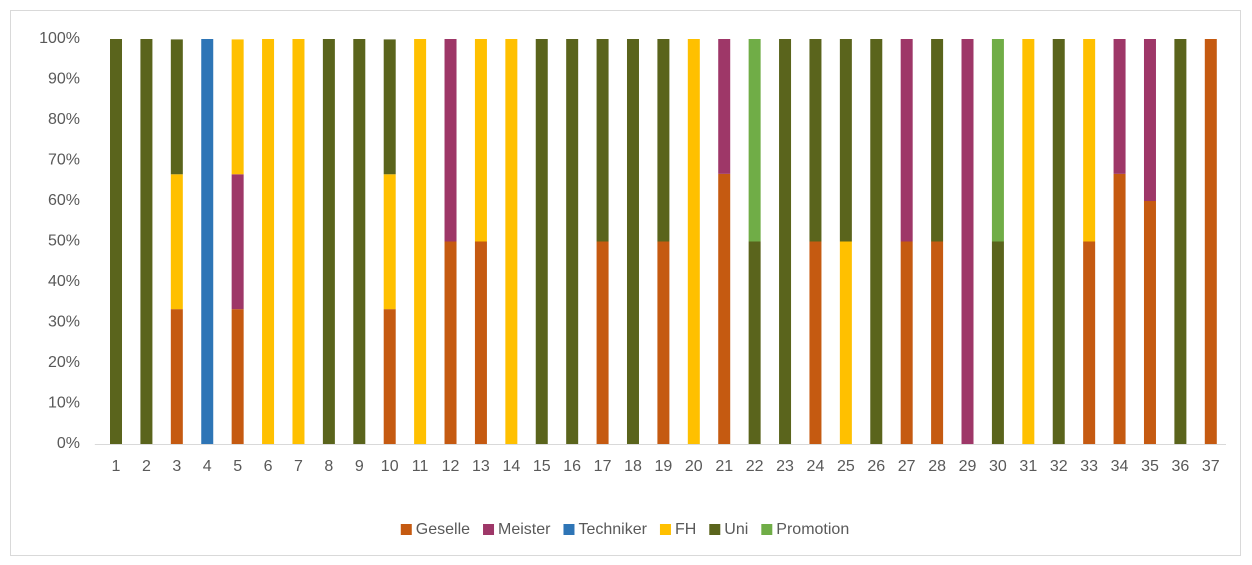 This screenshot has height=565, width=1252. I want to click on x-tick-label: 26, so click(876, 466).